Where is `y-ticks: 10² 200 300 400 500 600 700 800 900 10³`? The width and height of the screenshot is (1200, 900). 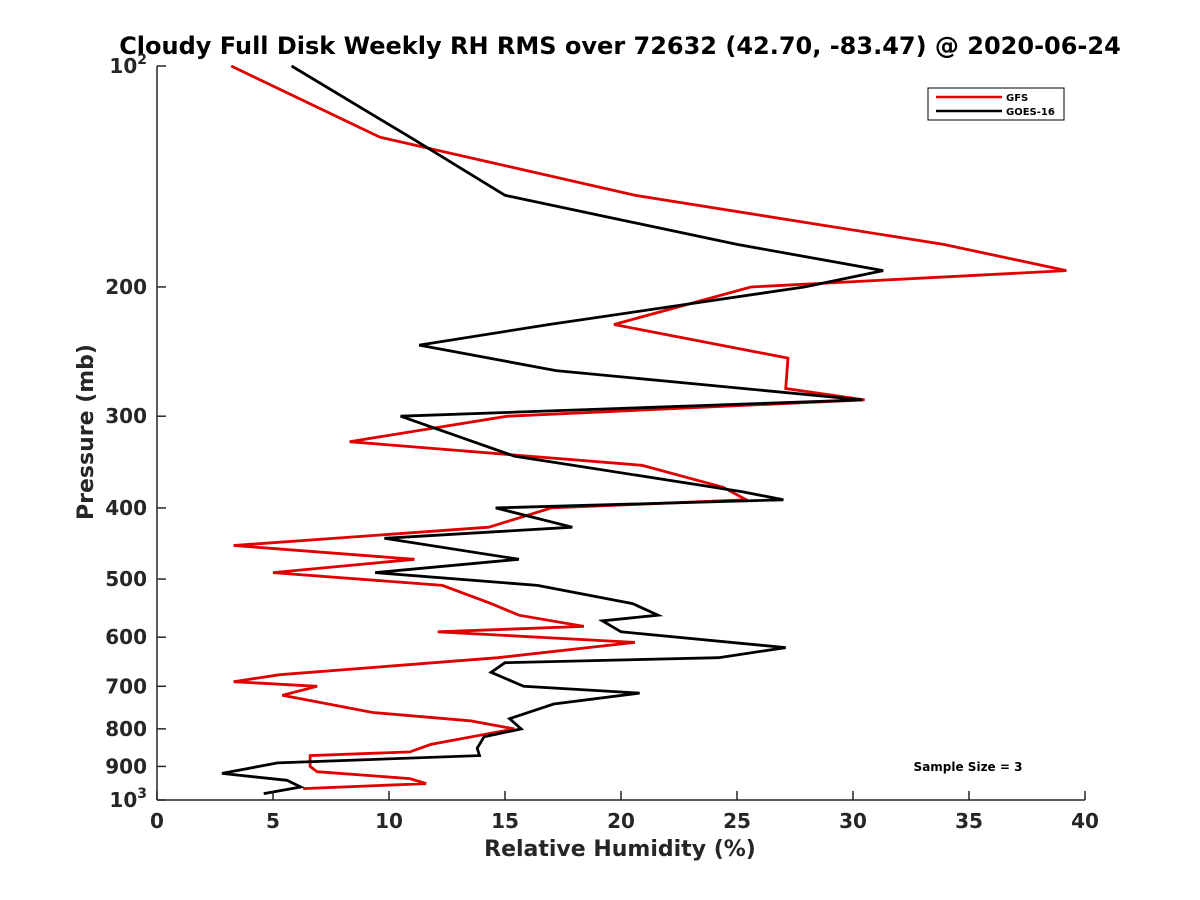
y-ticks: 10² 200 300 400 500 600 700 800 900 10³ is located at coordinates (135, 432).